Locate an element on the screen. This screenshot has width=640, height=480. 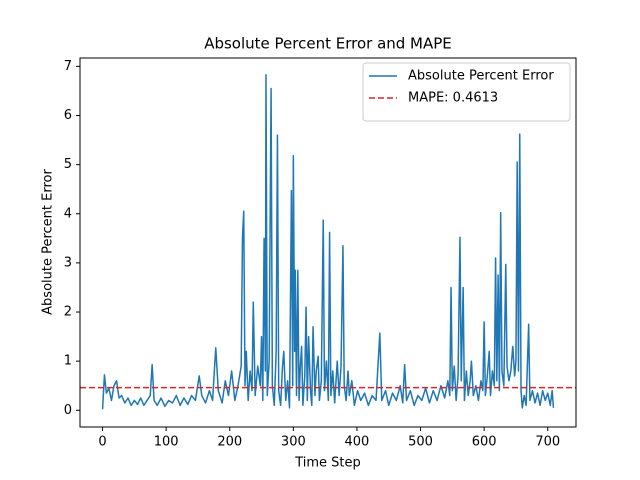
x-tick-label: 700 is located at coordinates (547, 442).